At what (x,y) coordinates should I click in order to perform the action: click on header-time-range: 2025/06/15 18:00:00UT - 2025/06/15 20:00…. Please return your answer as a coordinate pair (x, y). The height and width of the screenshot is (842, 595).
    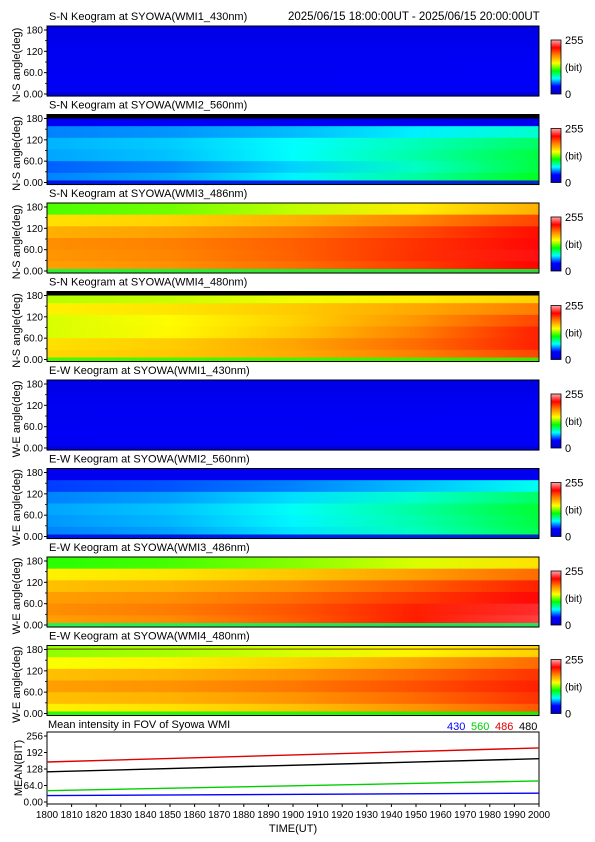
    Looking at the image, I should click on (414, 17).